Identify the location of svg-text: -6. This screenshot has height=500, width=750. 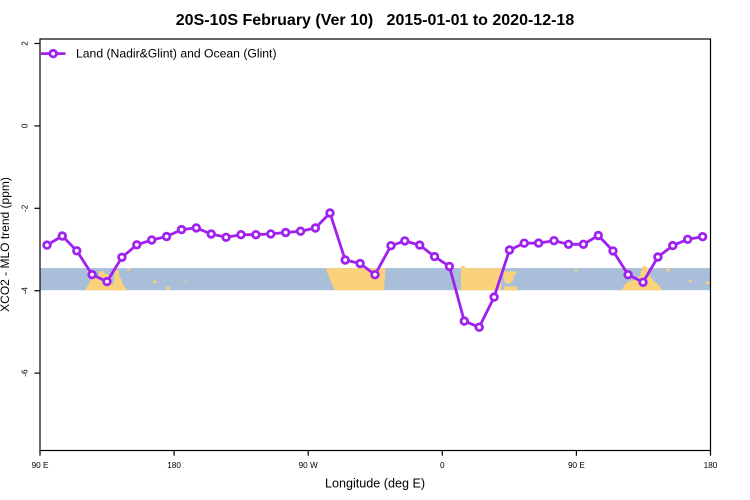
(25, 373).